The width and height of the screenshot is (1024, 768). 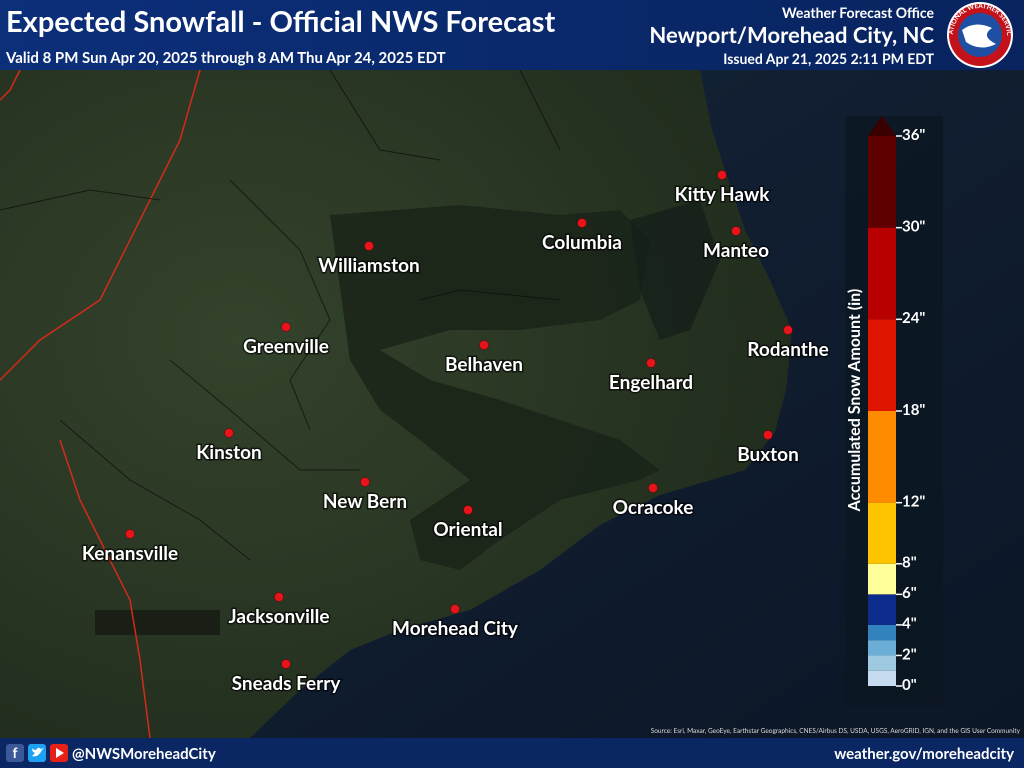 What do you see at coordinates (38, 752) in the screenshot?
I see `twitter-glyph` at bounding box center [38, 752].